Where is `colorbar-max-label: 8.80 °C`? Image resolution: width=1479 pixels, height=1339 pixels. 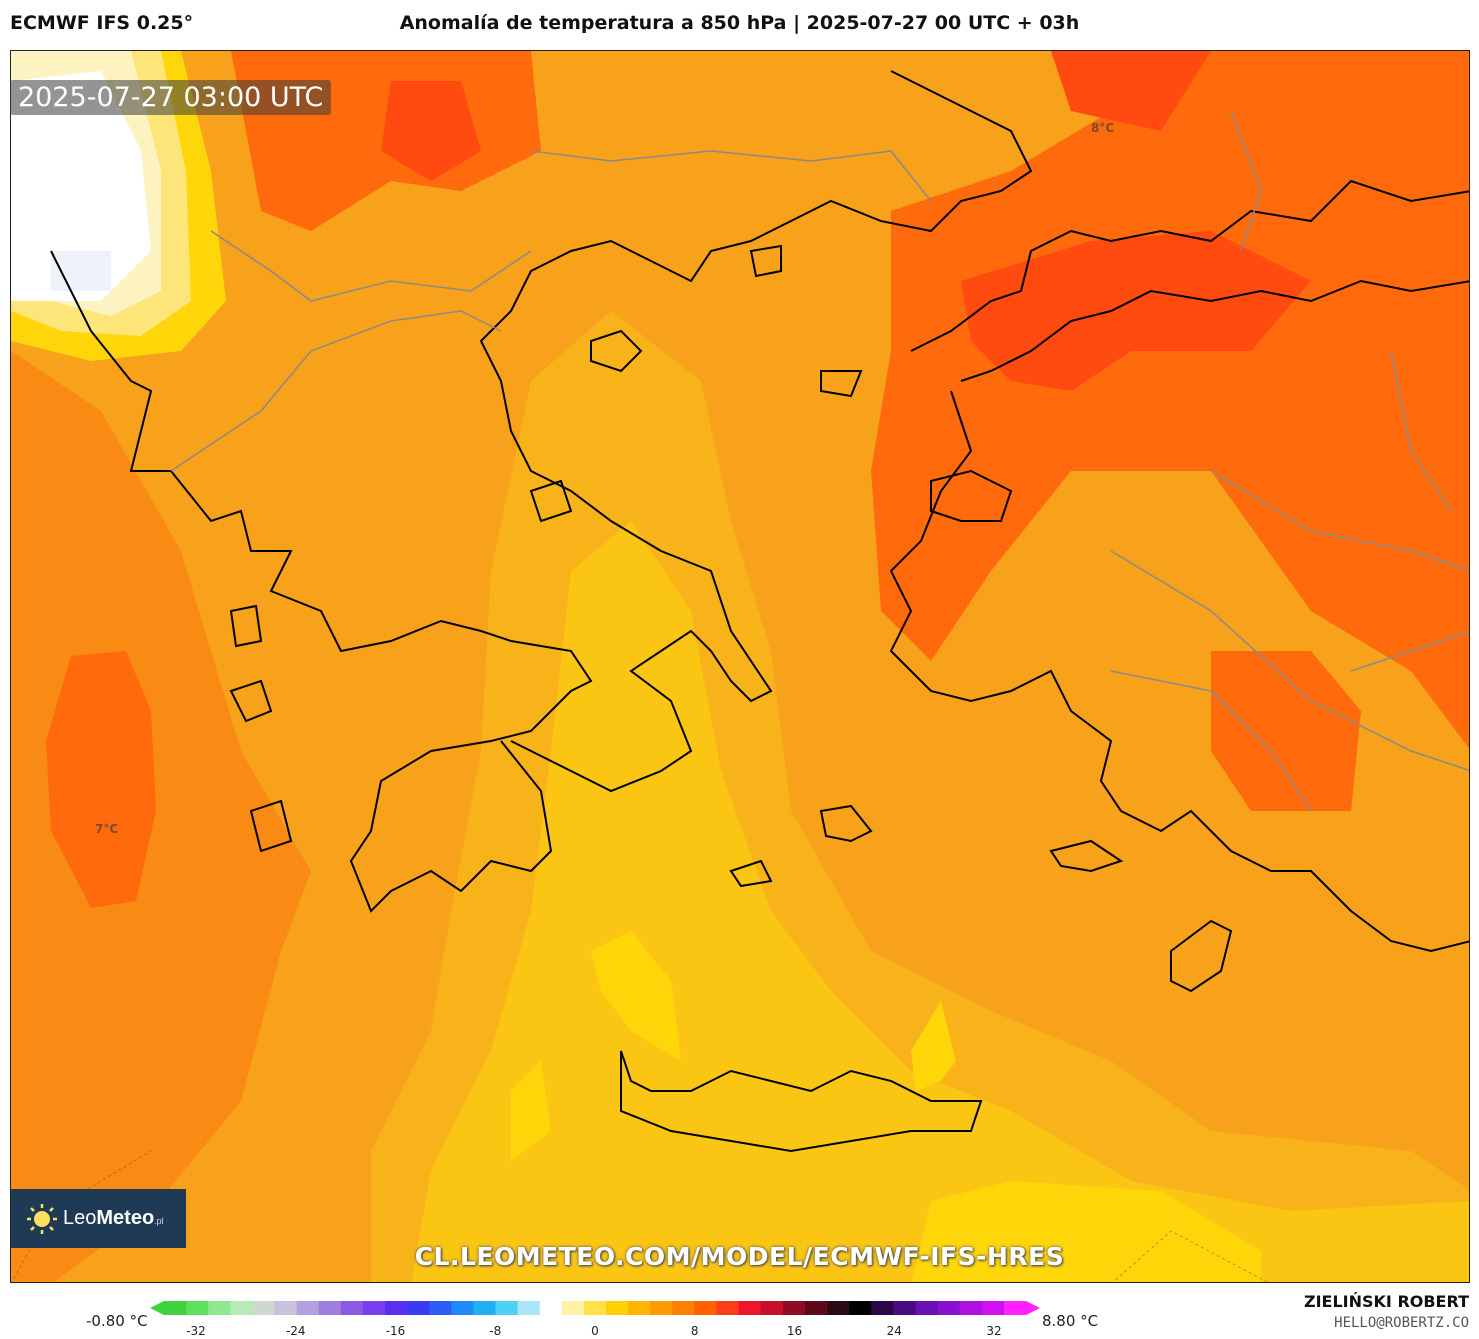 colorbar-max-label: 8.80 °C is located at coordinates (1070, 1321).